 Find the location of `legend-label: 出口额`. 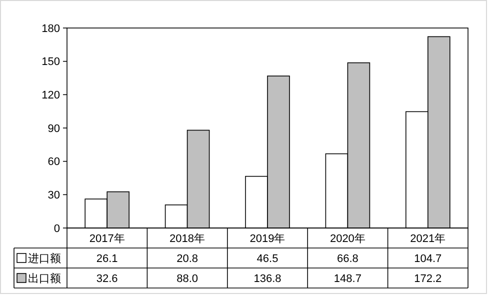

legend-label: 出口额 is located at coordinates (44, 278).